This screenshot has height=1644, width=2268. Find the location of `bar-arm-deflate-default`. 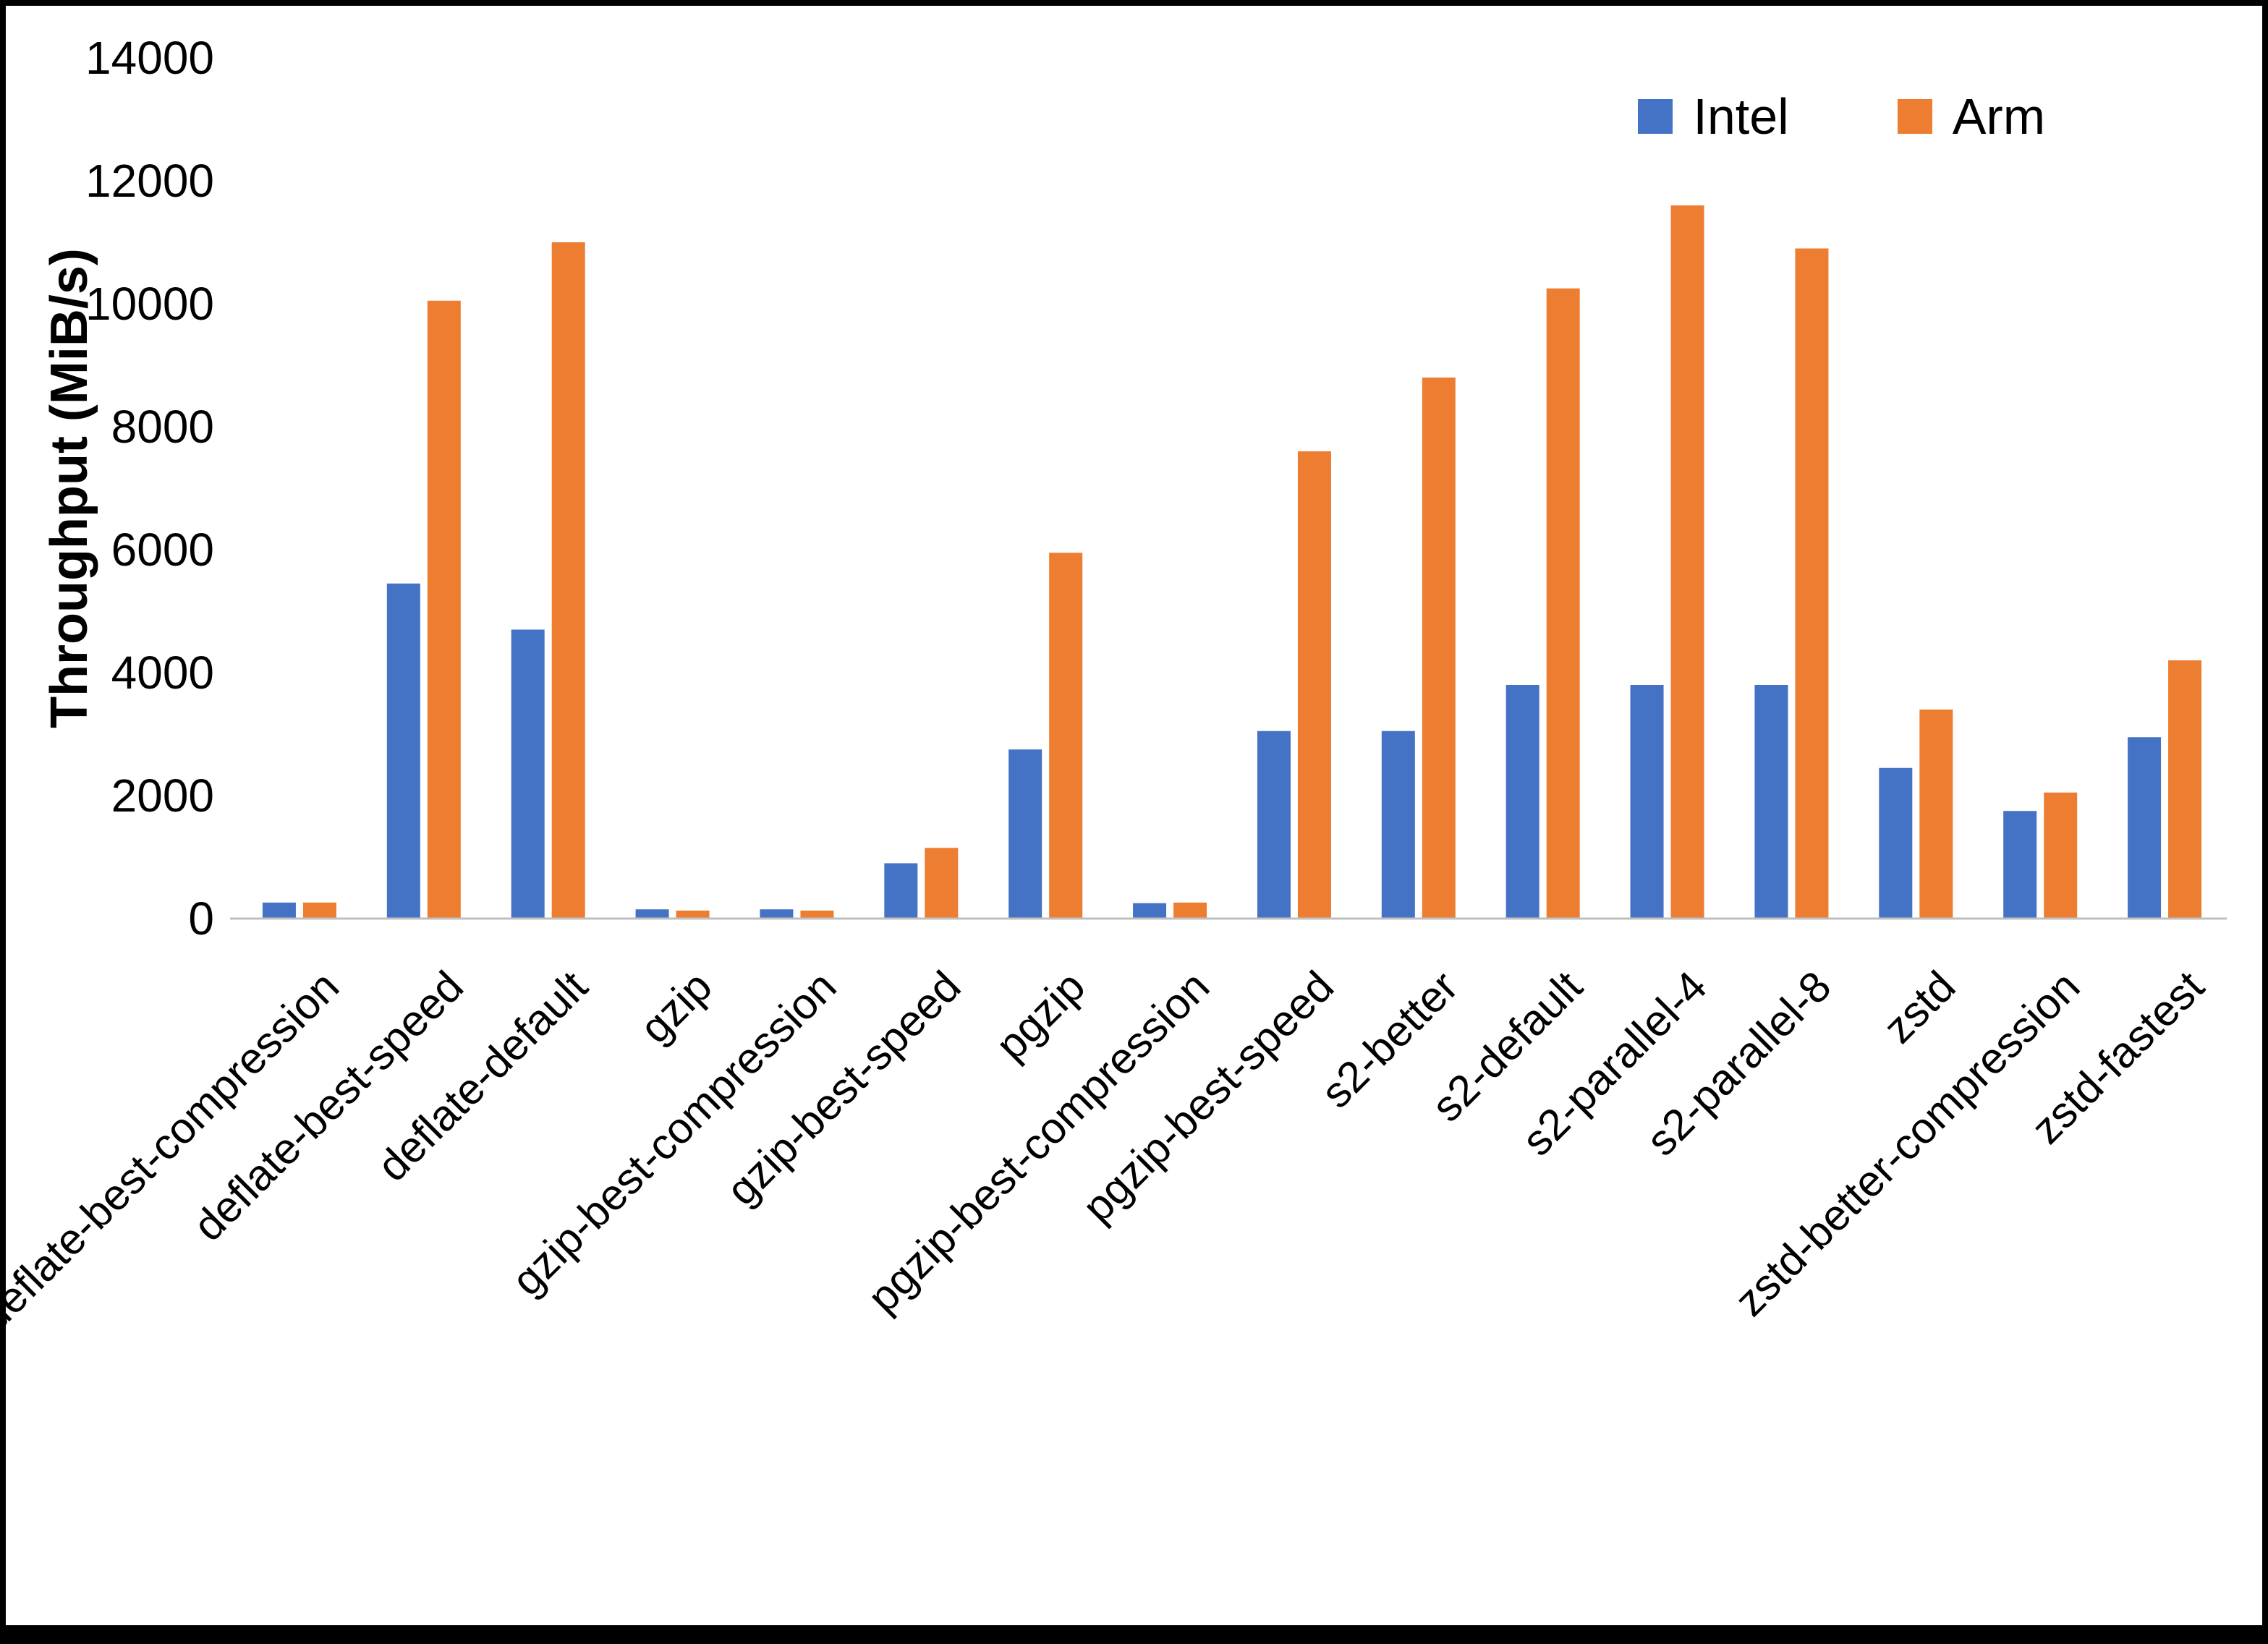

bar-arm-deflate-default is located at coordinates (568, 580).